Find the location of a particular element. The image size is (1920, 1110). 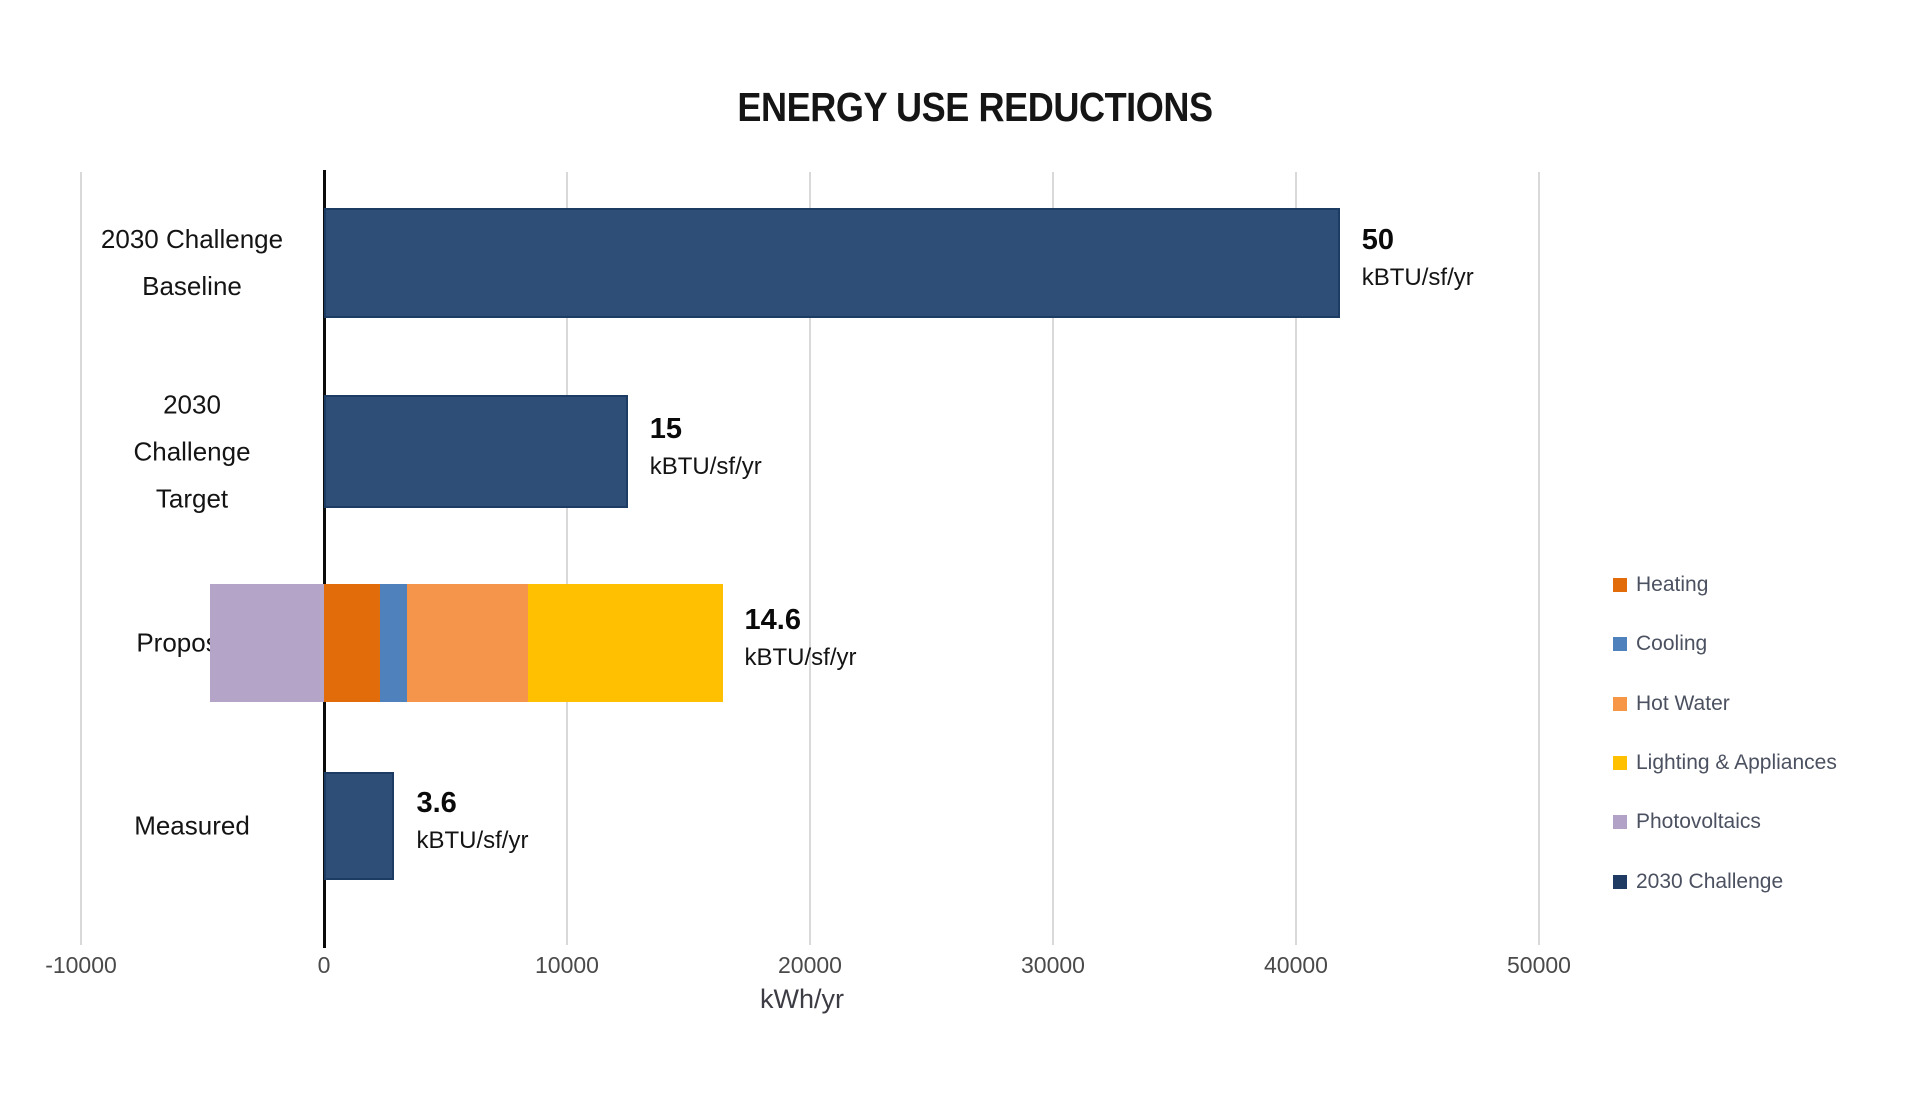

x-tick-label-20000: 20000 is located at coordinates (810, 965).